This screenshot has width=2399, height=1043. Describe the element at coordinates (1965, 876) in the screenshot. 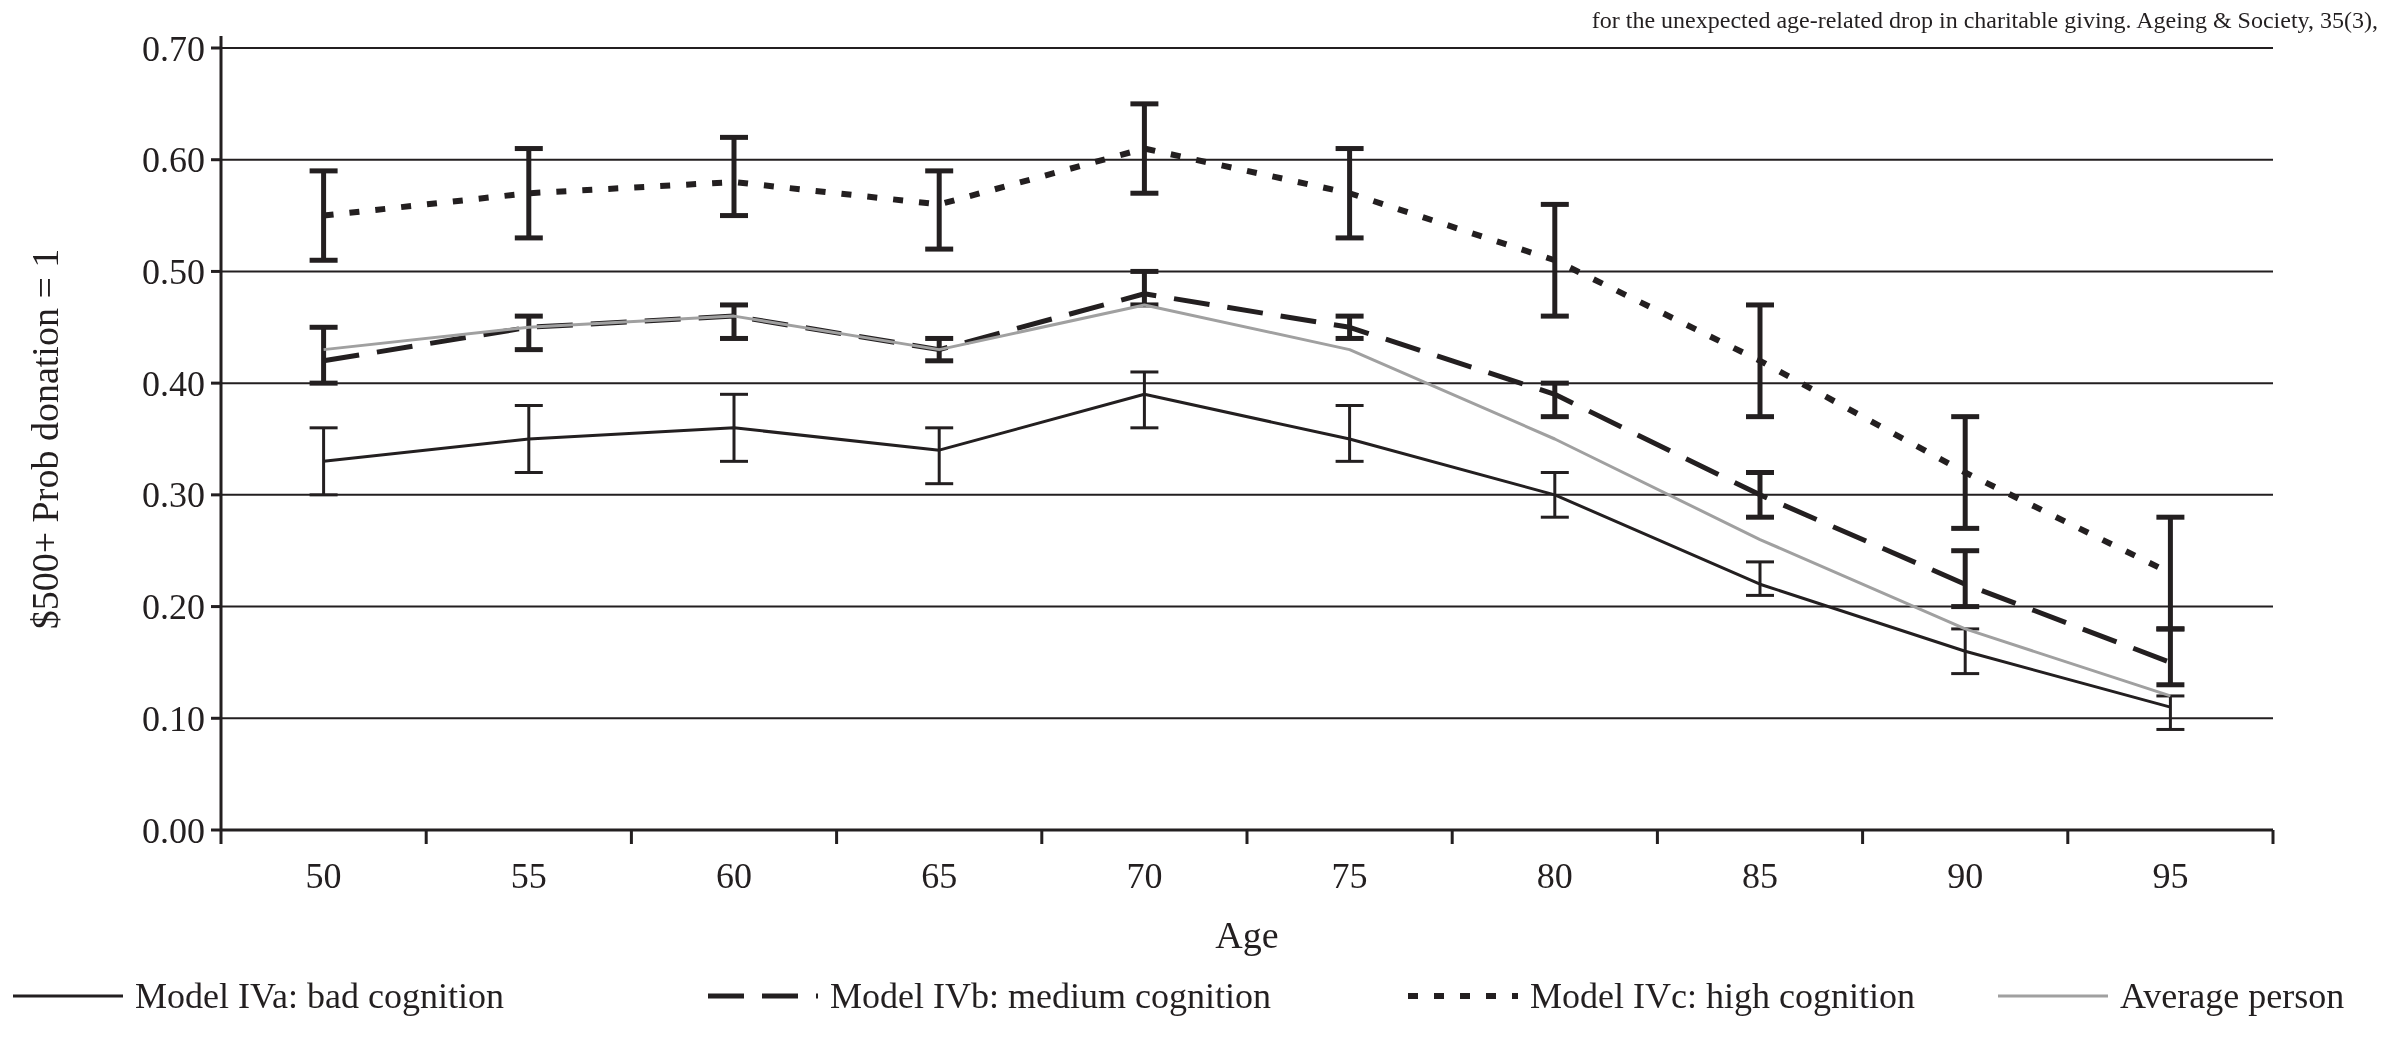

I see `x-tick-label: 90` at that location.